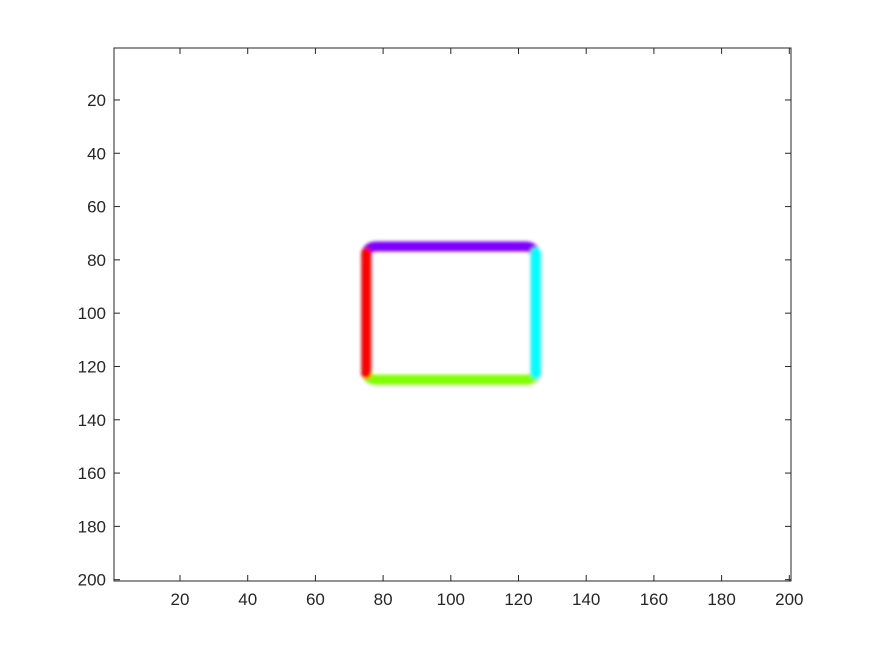 Image resolution: width=875 pixels, height=661 pixels. What do you see at coordinates (92, 420) in the screenshot?
I see `y-tick-label: 140` at bounding box center [92, 420].